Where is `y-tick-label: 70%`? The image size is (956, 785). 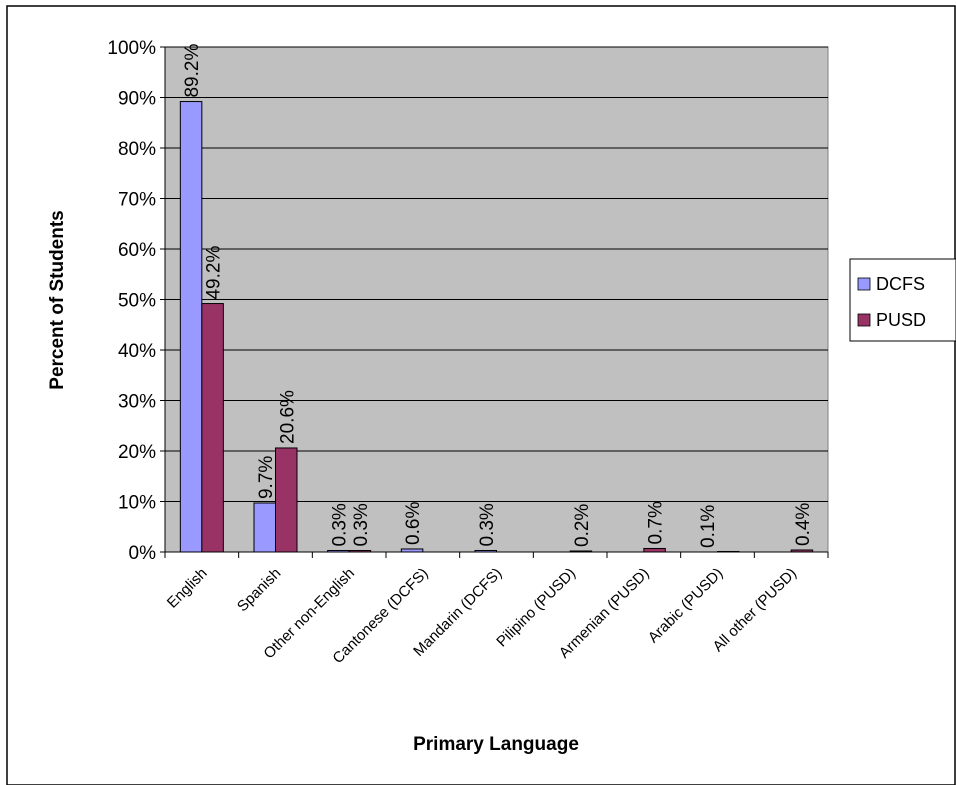
y-tick-label: 70% is located at coordinates (137, 200).